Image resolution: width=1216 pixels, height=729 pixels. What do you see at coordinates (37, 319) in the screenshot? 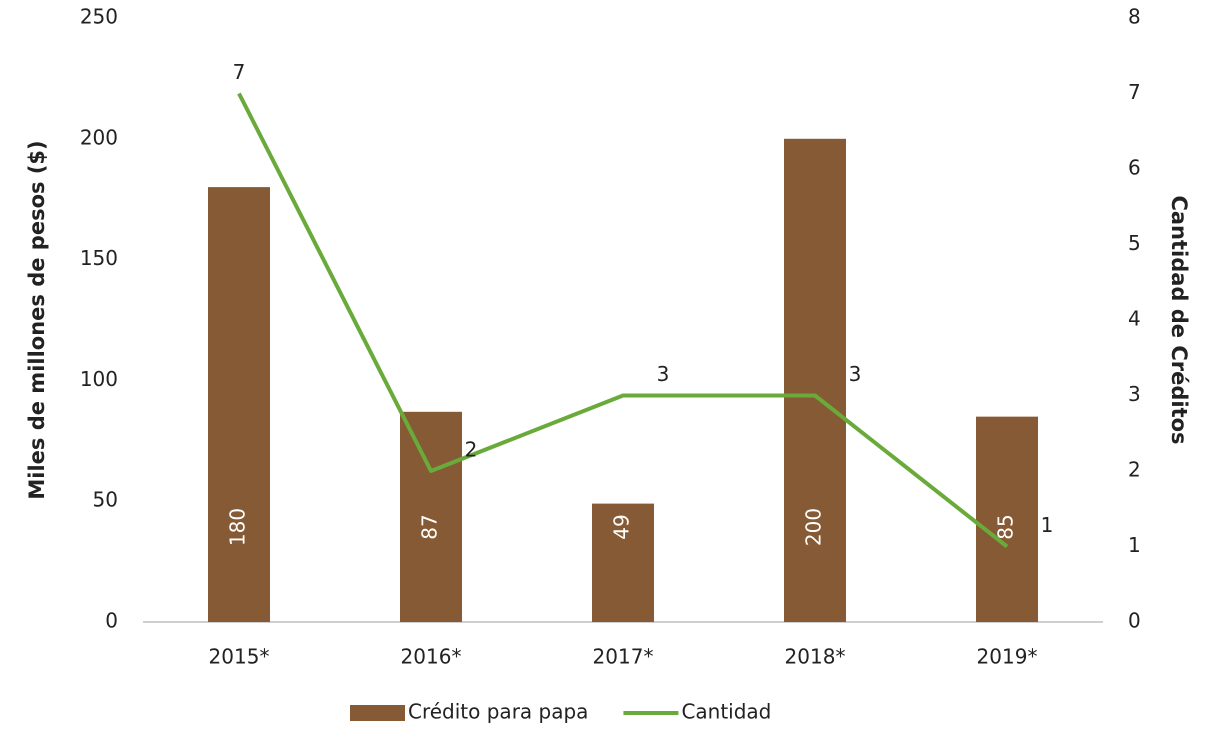
I see `y-axis-title: Miles de millones de pesos ($)` at bounding box center [37, 319].